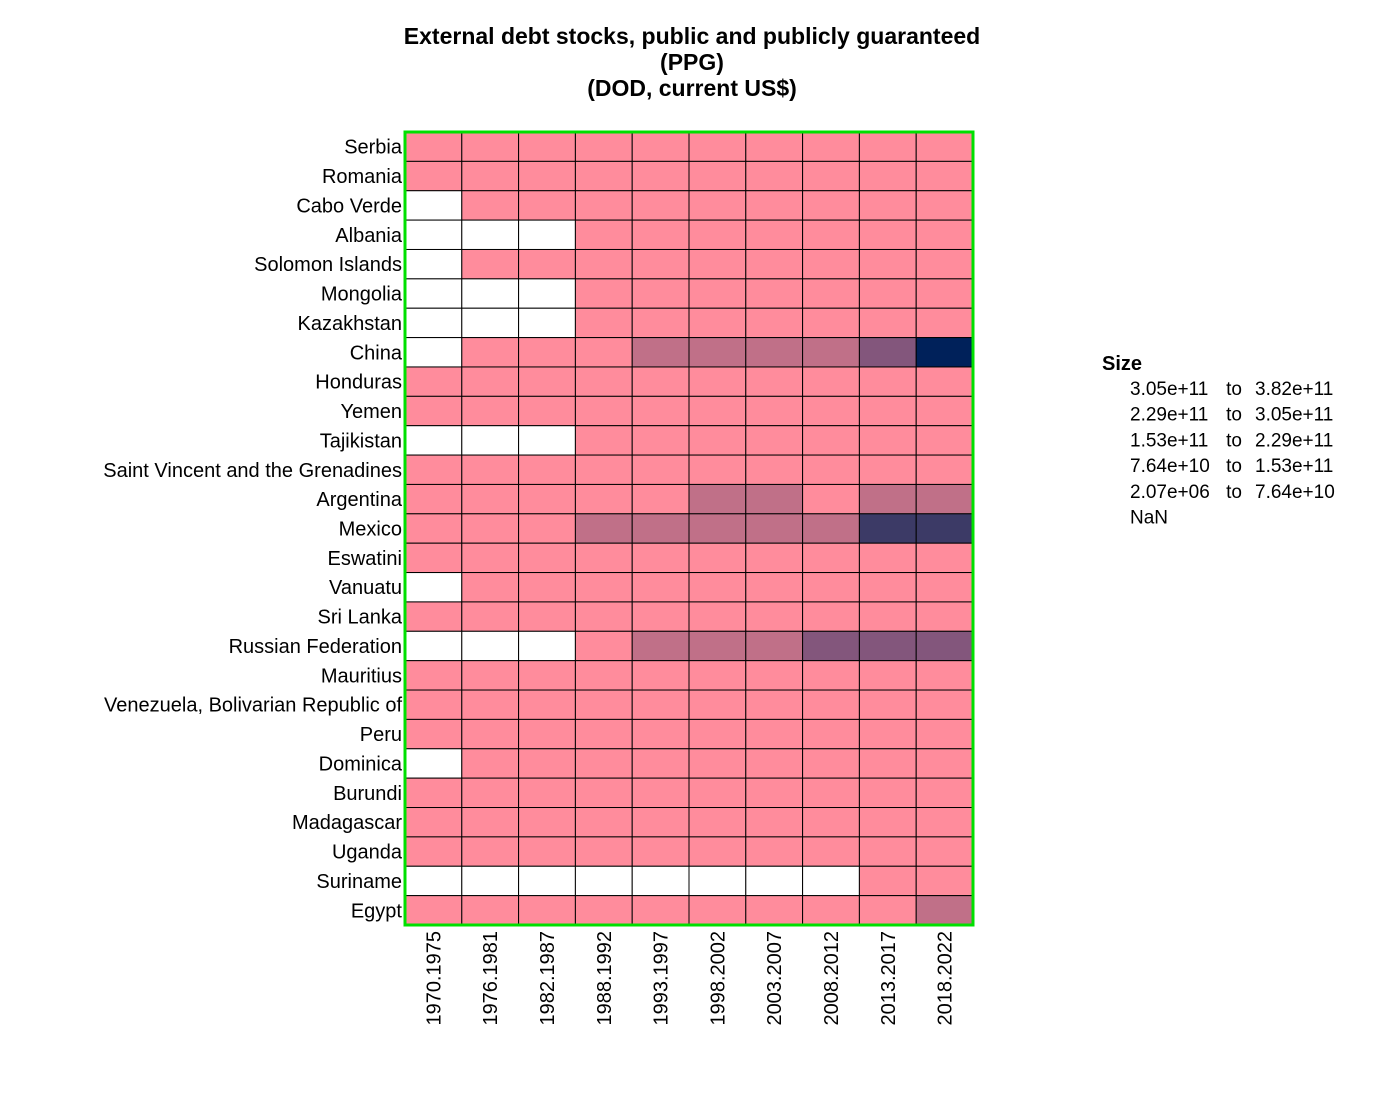  I want to click on row-label: Russian Federation, so click(315, 647).